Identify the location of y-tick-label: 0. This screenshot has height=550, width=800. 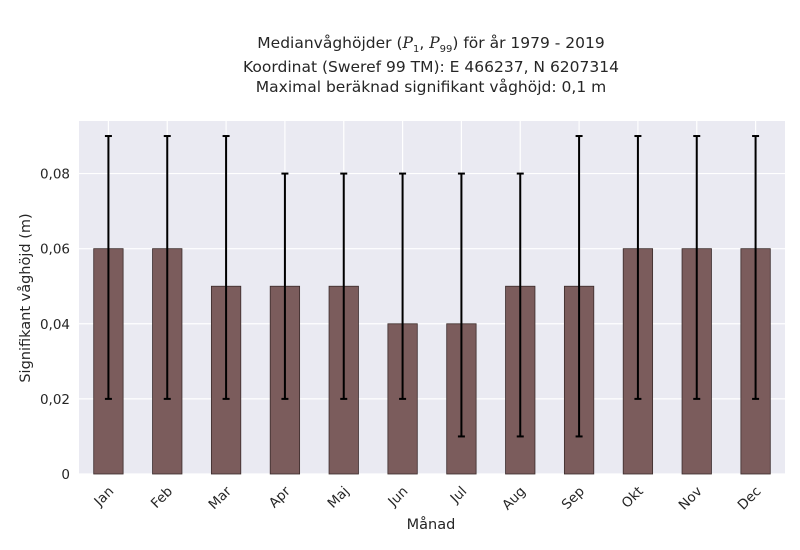
(65, 475).